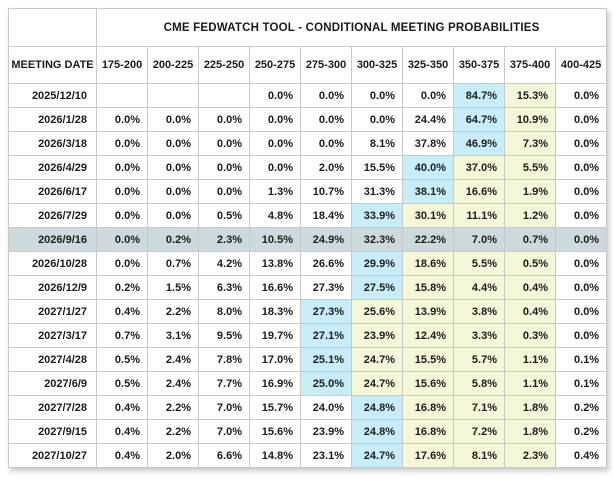 This screenshot has height=493, width=614. Describe the element at coordinates (275, 239) in the screenshot. I see `probability-cell: 10.5%` at that location.